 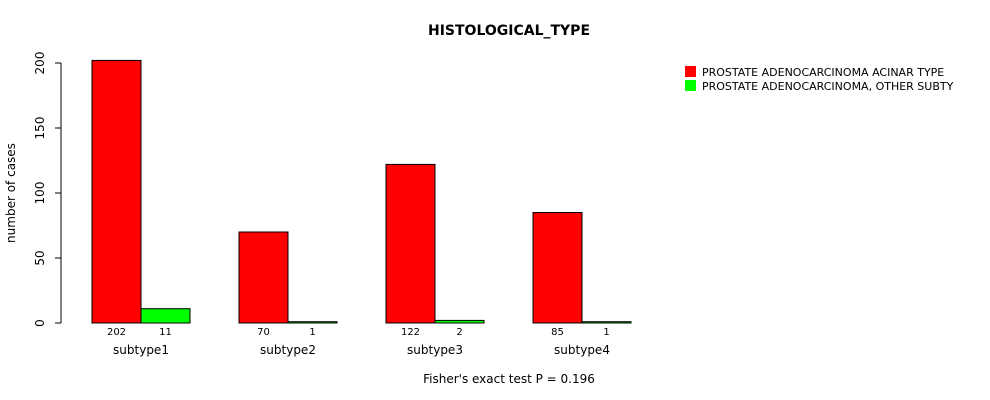 What do you see at coordinates (47, 189) in the screenshot?
I see `y-axis: 0 50 100 150 200` at bounding box center [47, 189].